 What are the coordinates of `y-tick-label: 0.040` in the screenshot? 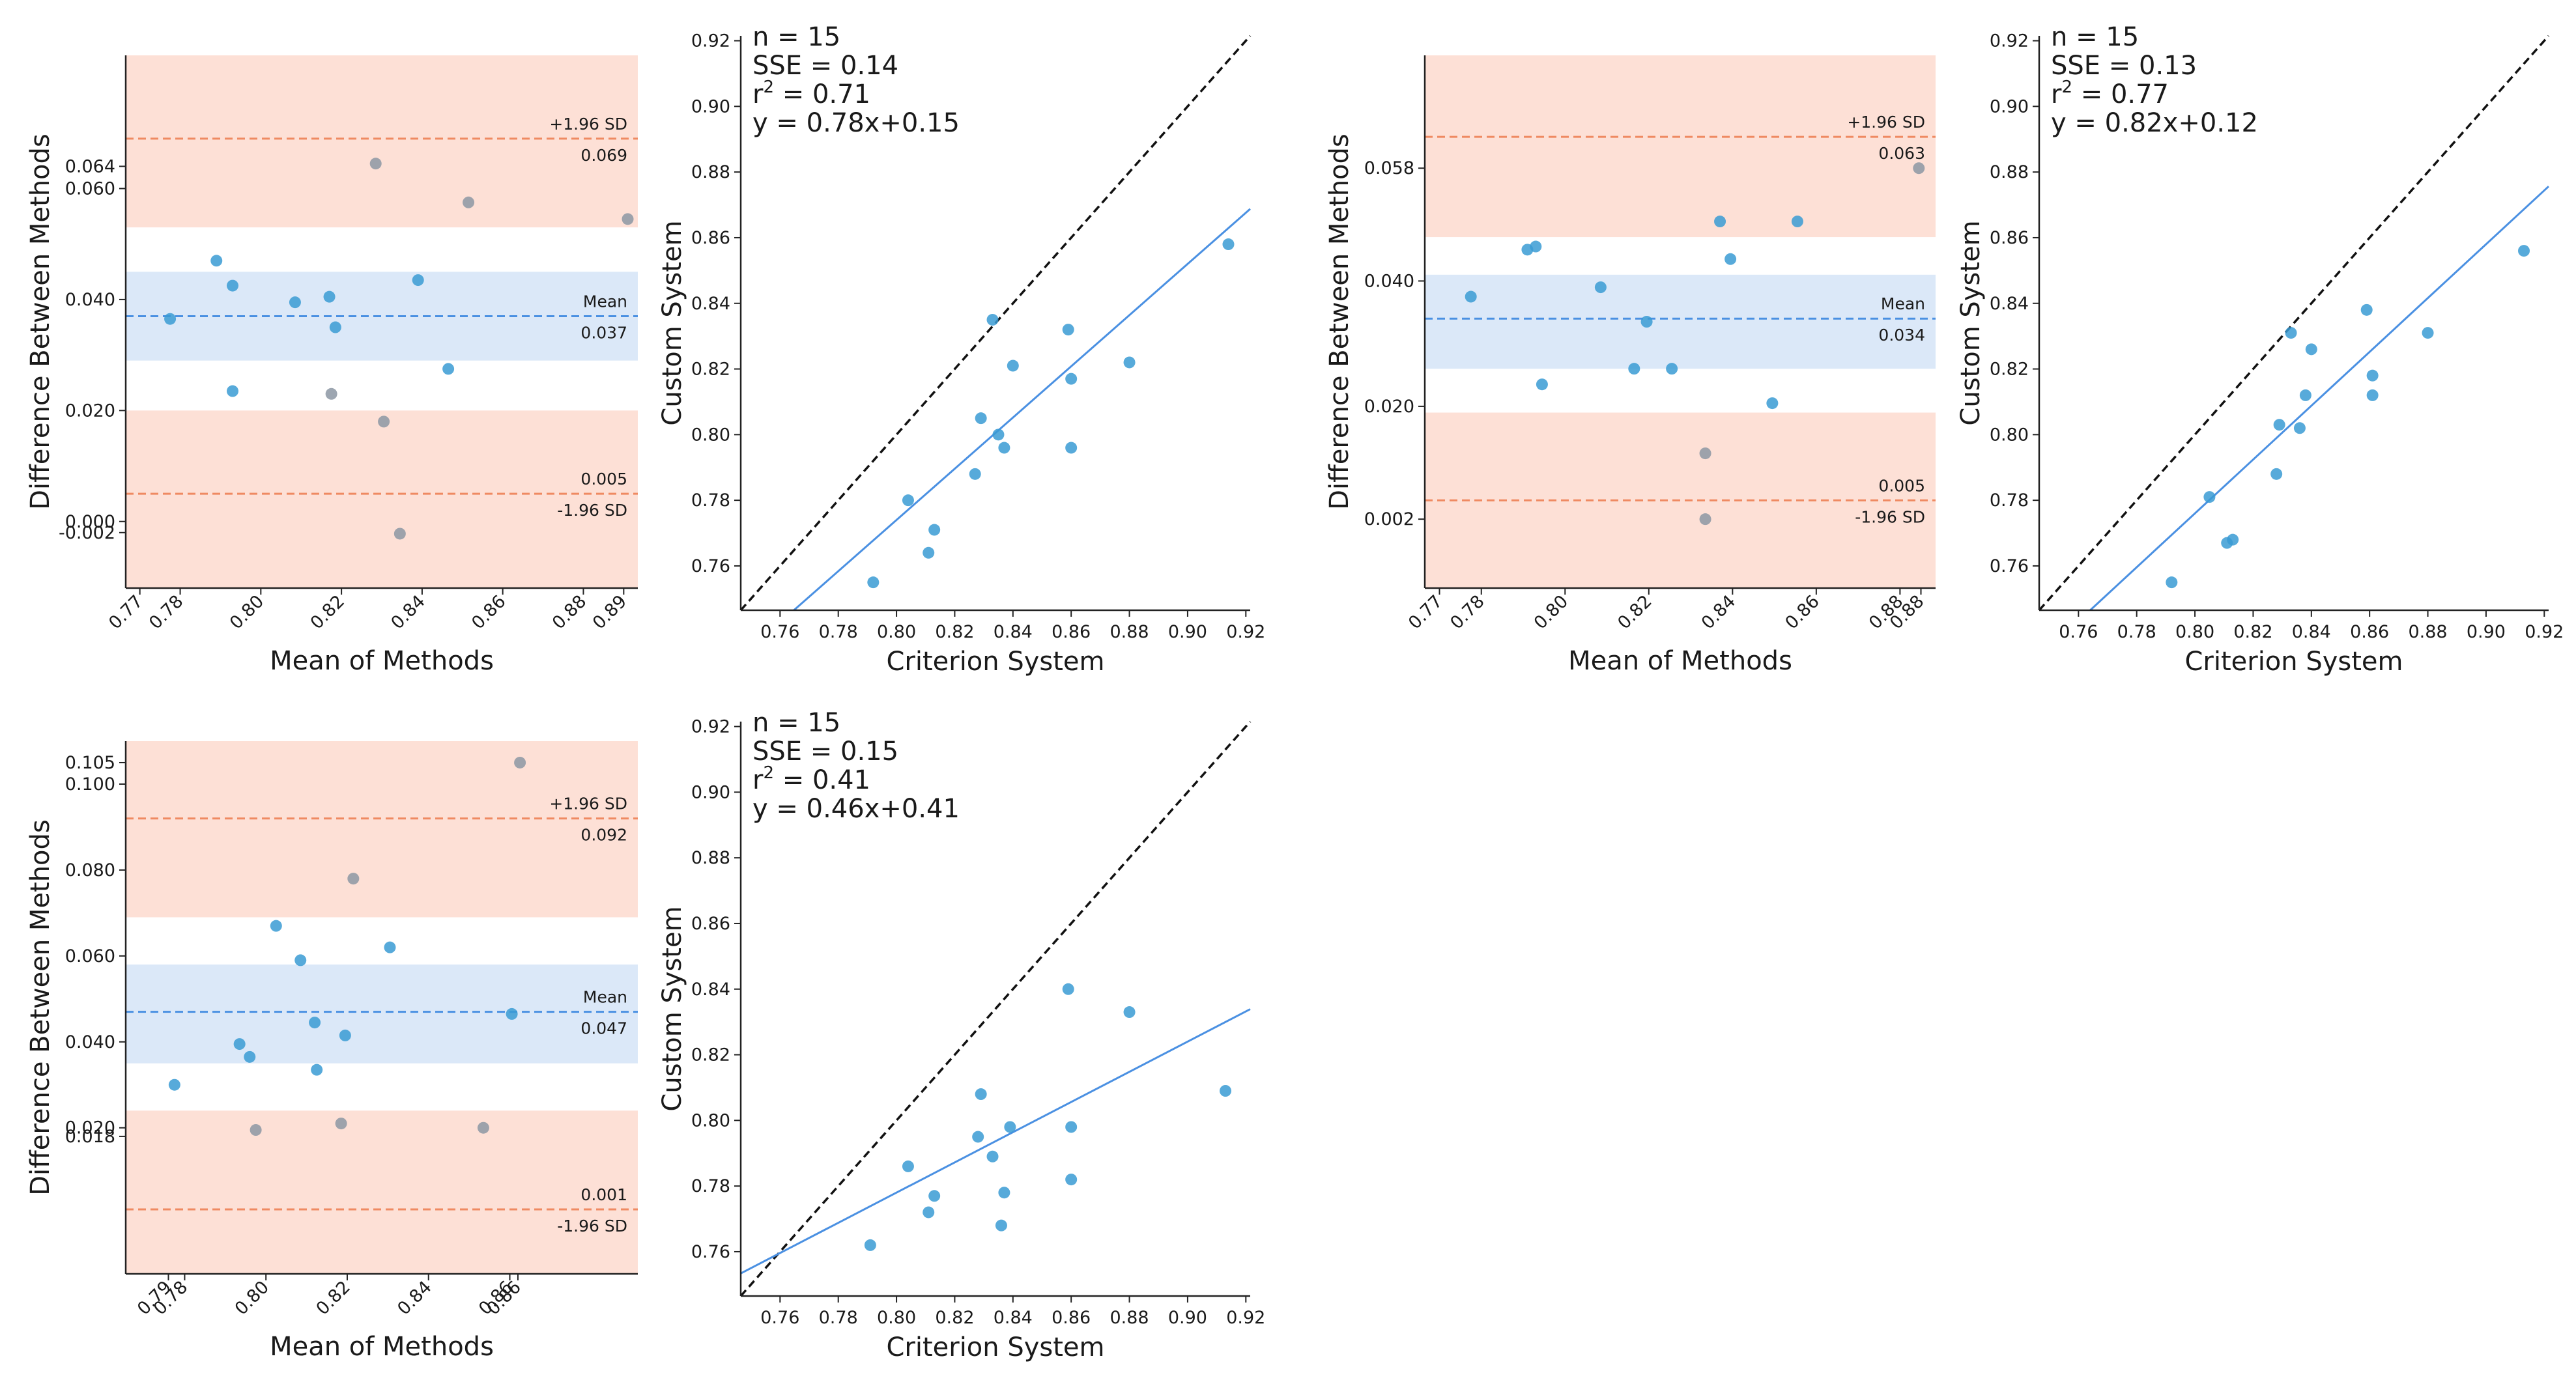 It's located at (90, 1042).